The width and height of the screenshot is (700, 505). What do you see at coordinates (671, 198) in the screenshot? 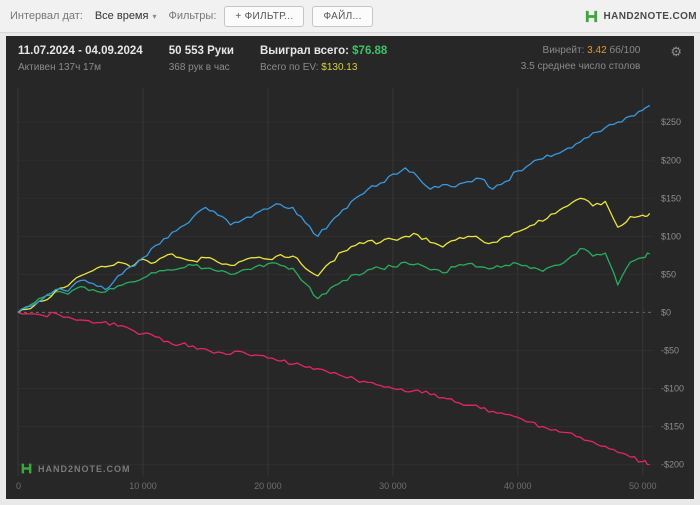
I see `y-axis-label: $150` at bounding box center [671, 198].